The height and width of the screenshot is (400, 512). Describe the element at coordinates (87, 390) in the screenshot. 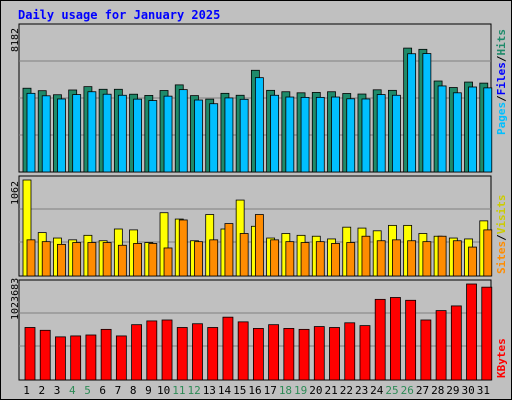

I see `x-tick-label: 5` at that location.